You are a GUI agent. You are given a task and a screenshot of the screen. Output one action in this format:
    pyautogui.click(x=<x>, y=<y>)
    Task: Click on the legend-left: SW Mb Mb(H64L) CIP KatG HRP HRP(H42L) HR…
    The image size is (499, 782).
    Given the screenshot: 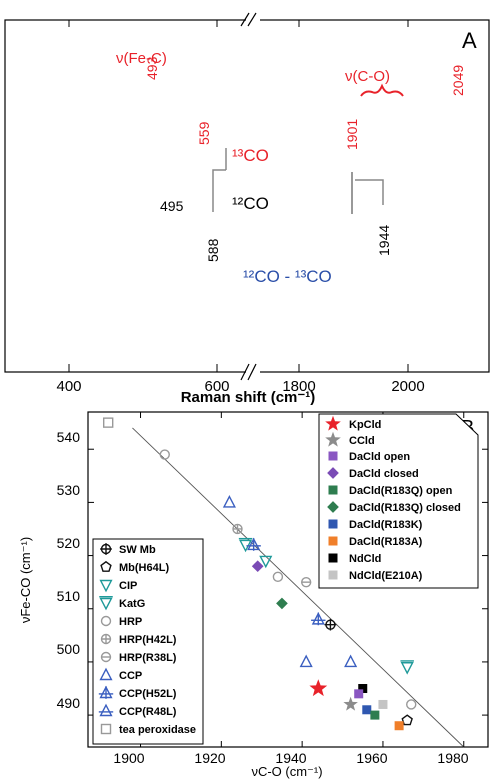 What is the action you would take?
    pyautogui.click(x=148, y=641)
    